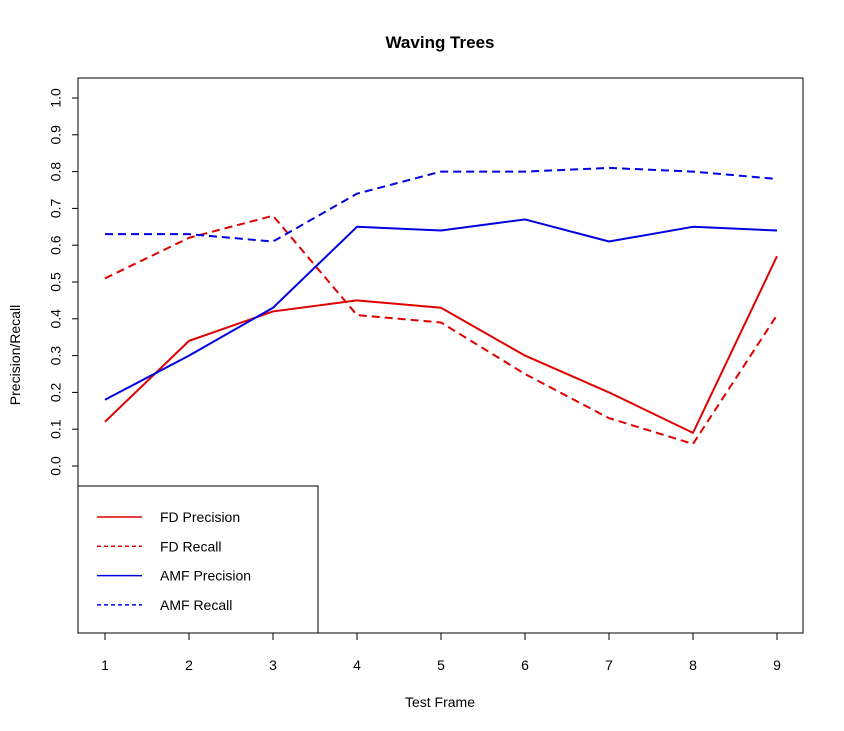 The width and height of the screenshot is (844, 731). What do you see at coordinates (56, 392) in the screenshot?
I see `y-tick-label: 0.2` at bounding box center [56, 392].